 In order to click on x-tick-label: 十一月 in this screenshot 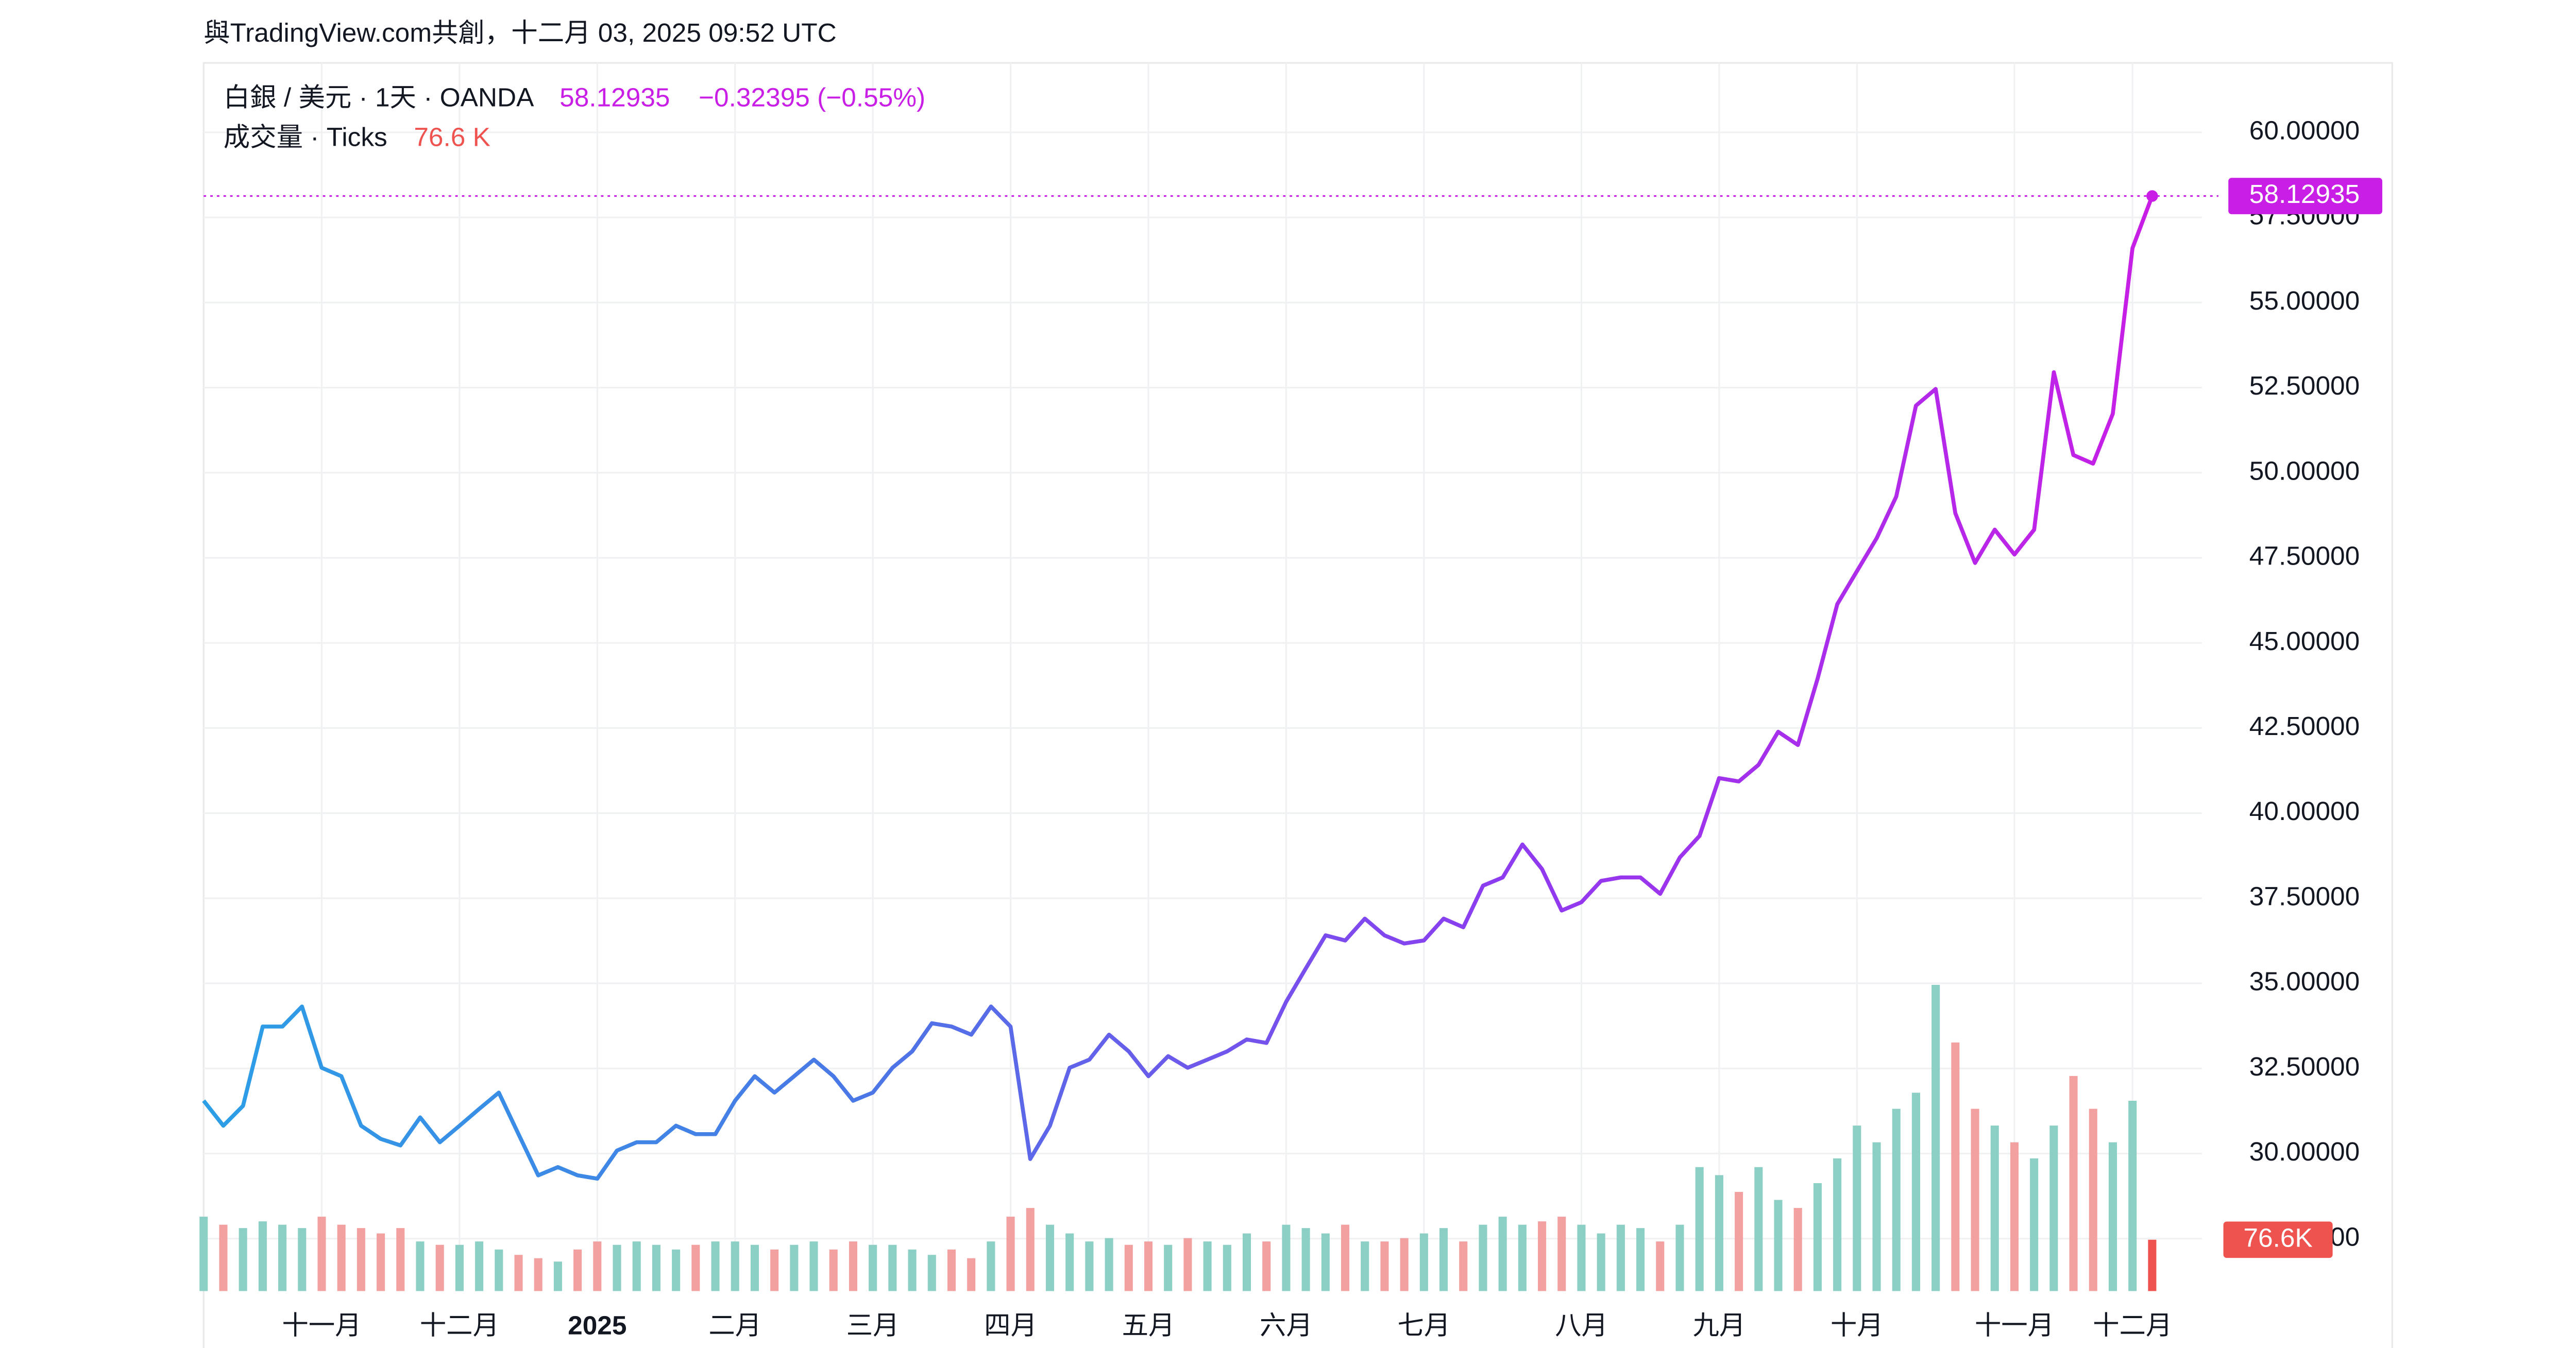, I will do `click(321, 1325)`.